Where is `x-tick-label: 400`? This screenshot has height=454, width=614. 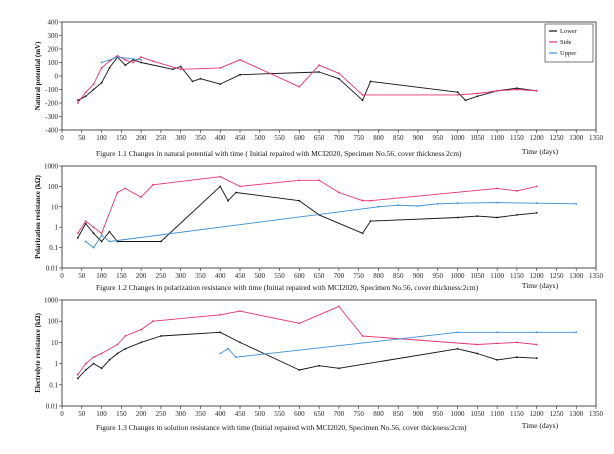
x-tick-label: 400 is located at coordinates (220, 414).